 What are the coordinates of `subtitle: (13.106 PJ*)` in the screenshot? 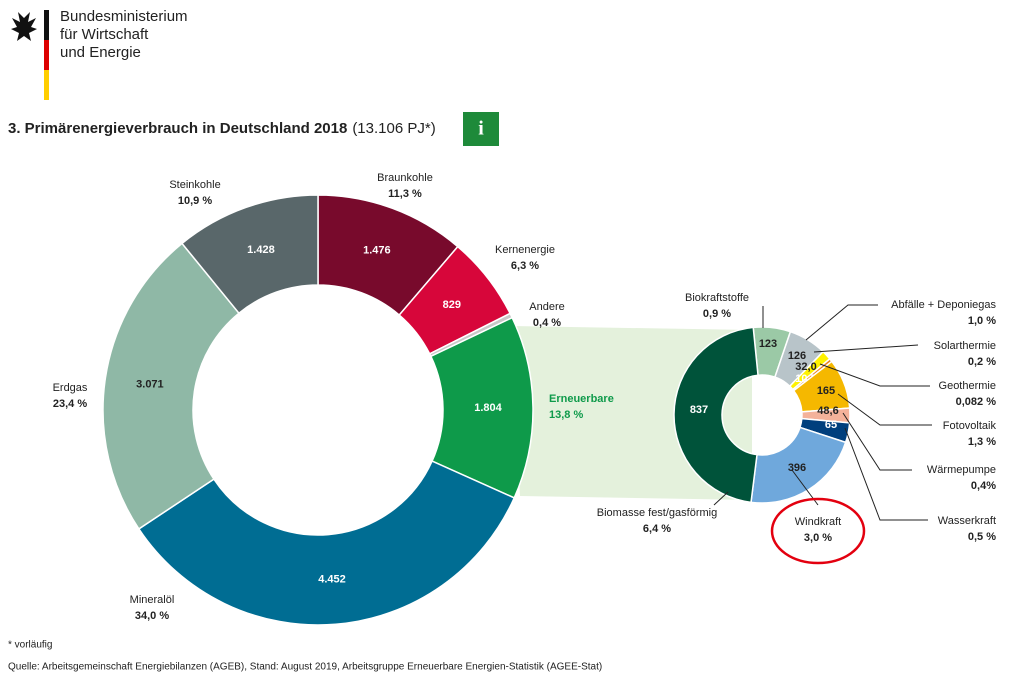 It's located at (393, 128).